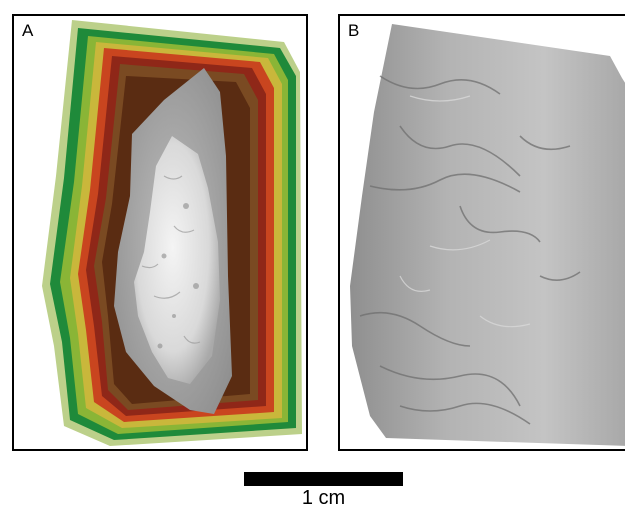  I want to click on scale-bar, so click(323, 479).